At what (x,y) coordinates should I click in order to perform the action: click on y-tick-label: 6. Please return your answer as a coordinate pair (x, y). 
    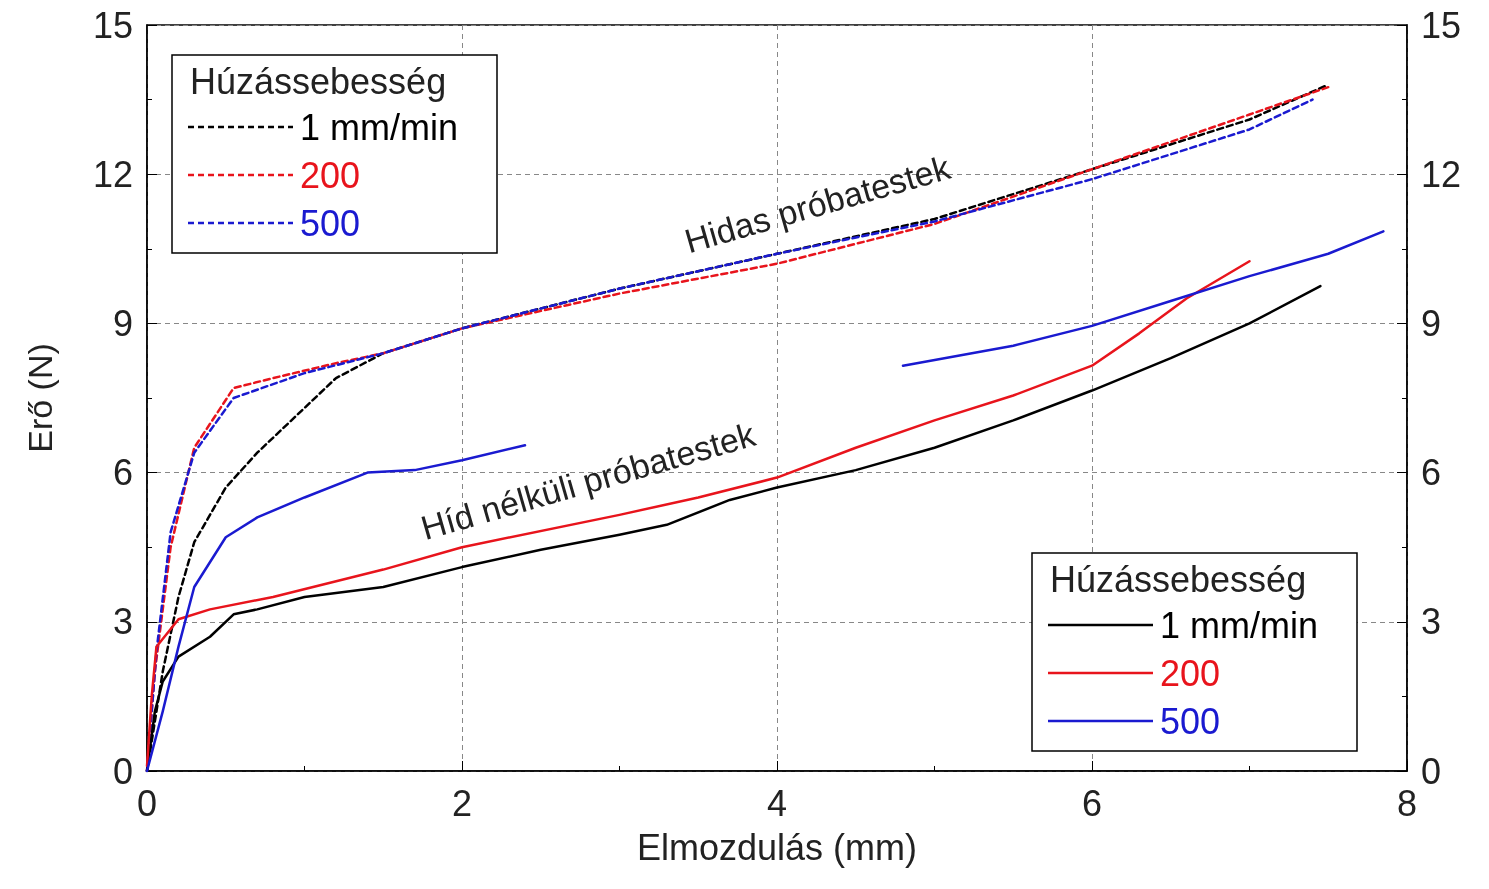
    Looking at the image, I should click on (122, 473).